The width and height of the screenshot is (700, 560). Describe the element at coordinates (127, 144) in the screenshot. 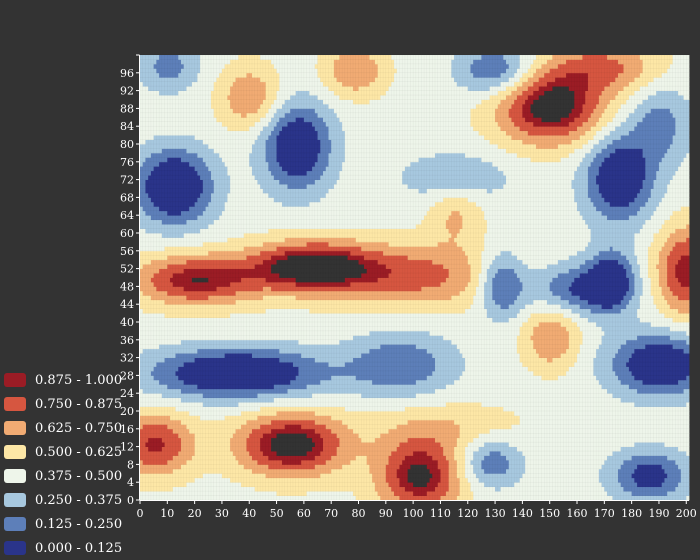

I see `y-tick-label: 80` at that location.